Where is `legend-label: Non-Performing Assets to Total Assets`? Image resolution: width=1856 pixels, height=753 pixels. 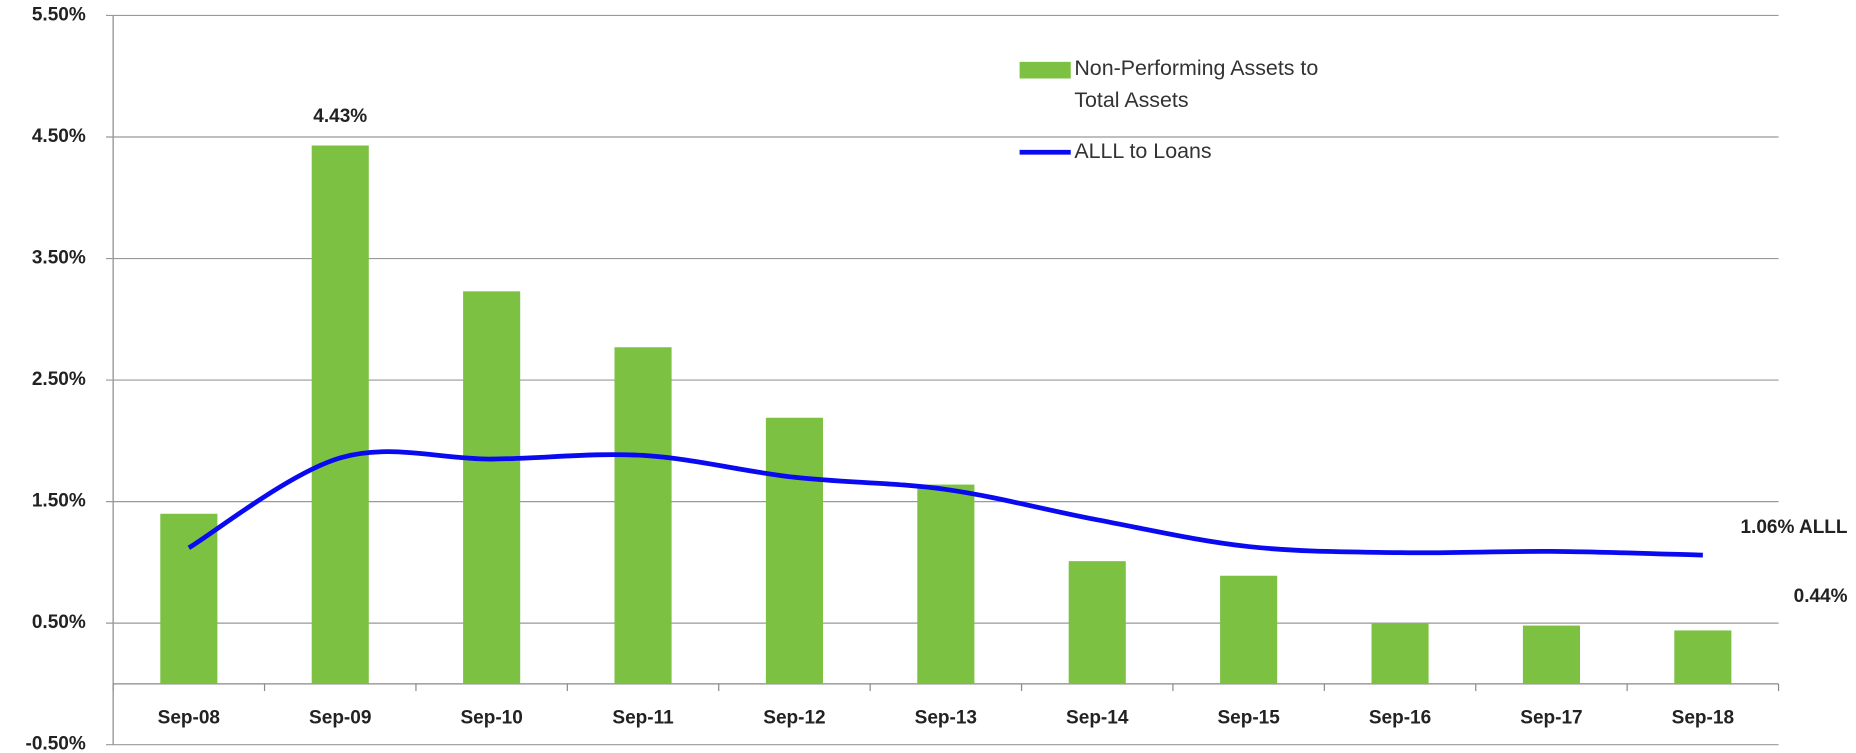
legend-label: Non-Performing Assets to Total Assets is located at coordinates (1196, 83).